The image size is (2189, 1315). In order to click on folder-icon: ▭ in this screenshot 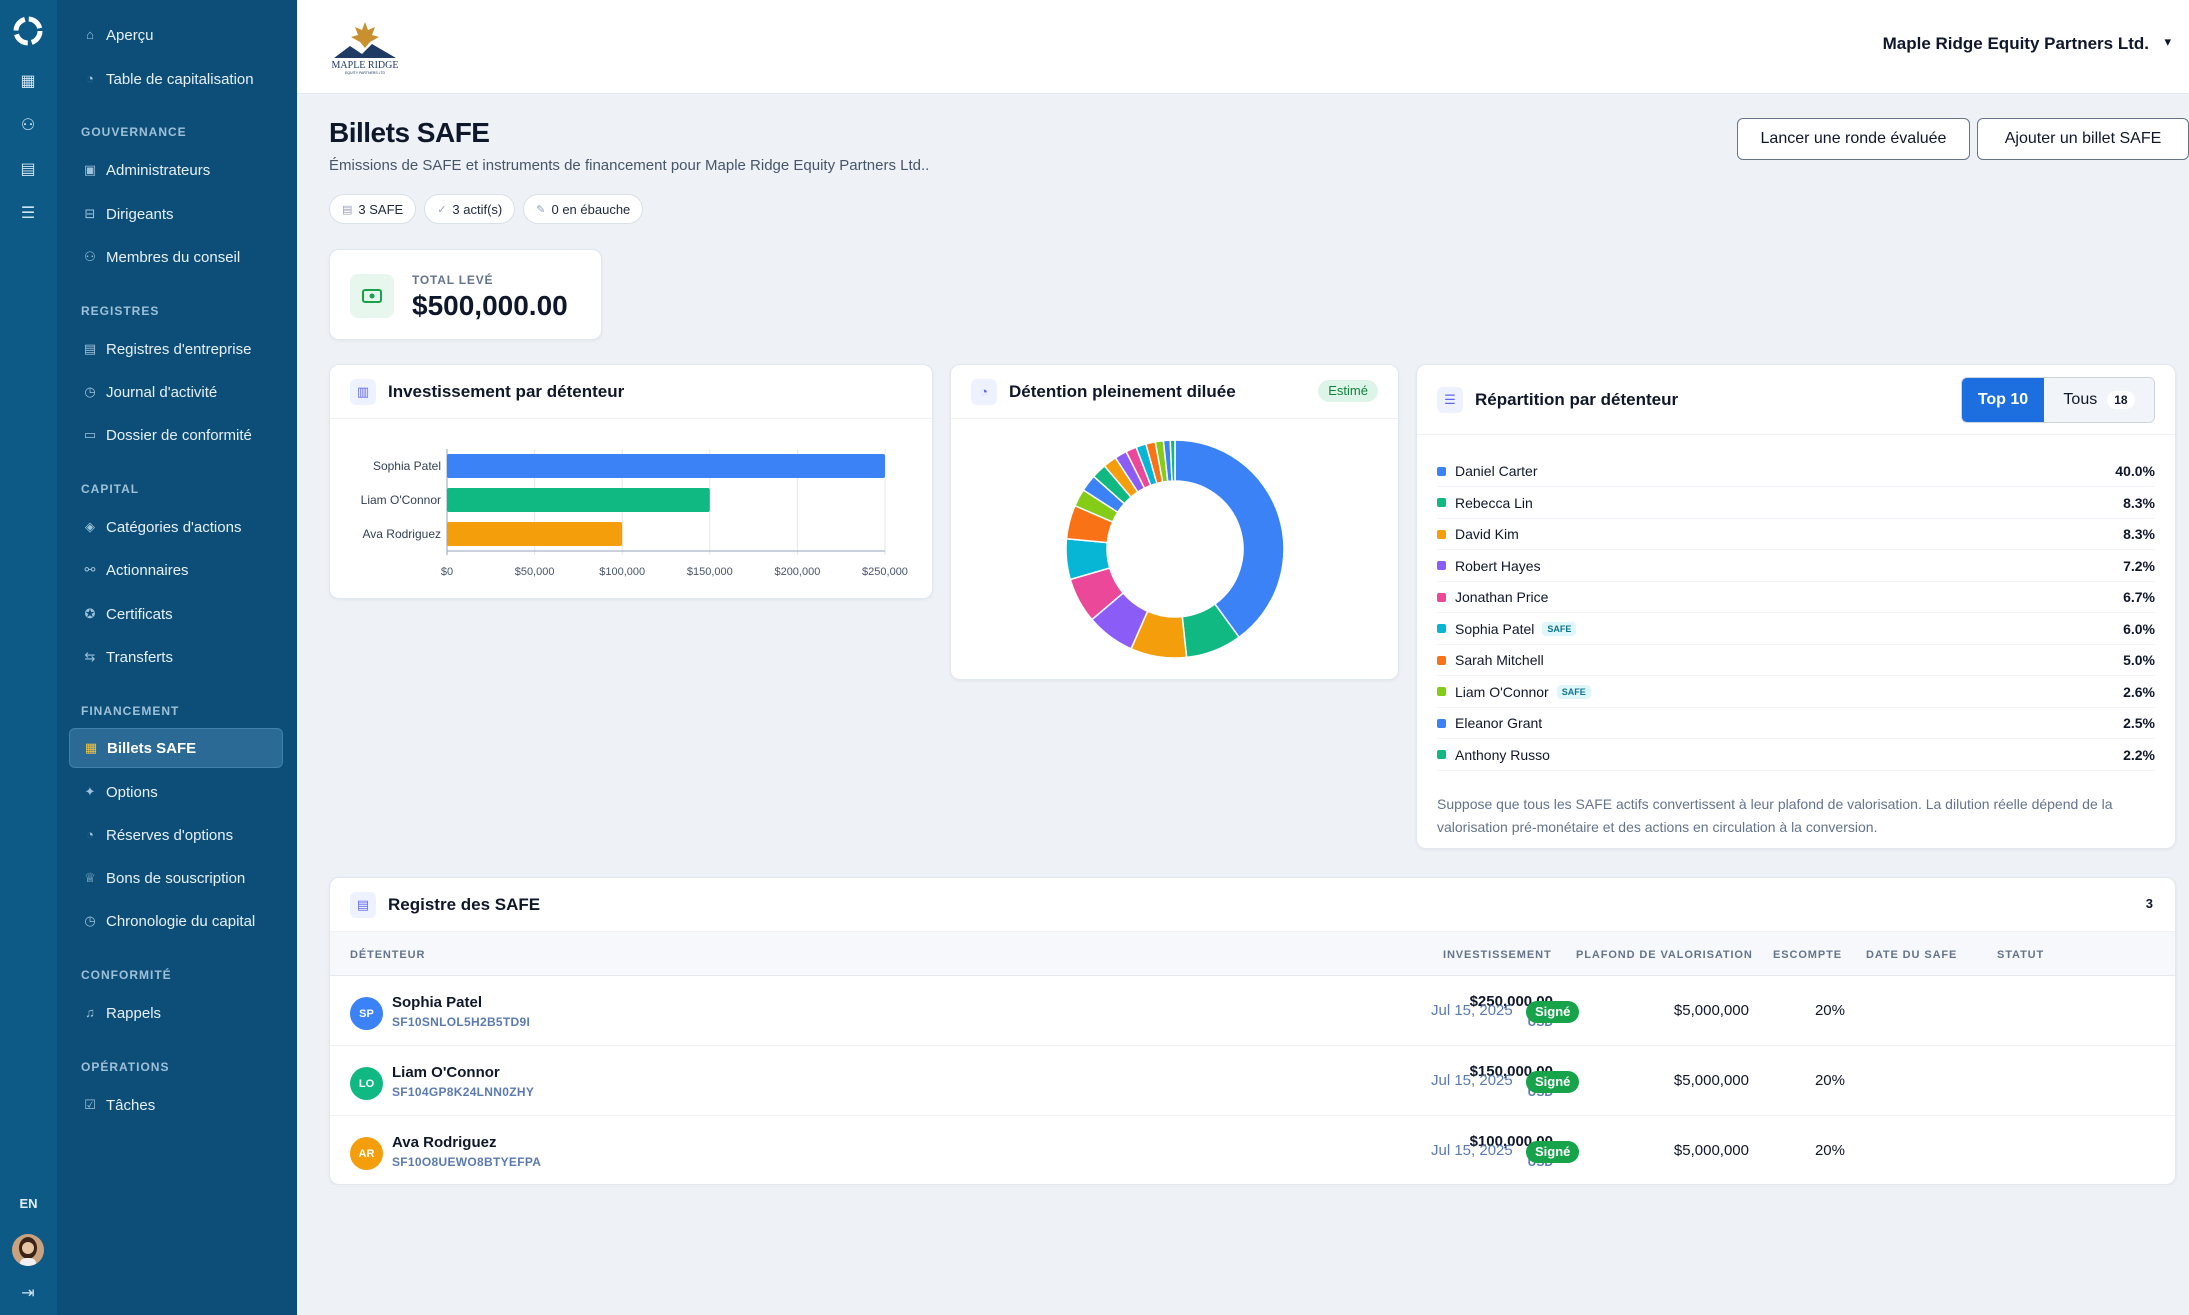, I will do `click(90, 434)`.